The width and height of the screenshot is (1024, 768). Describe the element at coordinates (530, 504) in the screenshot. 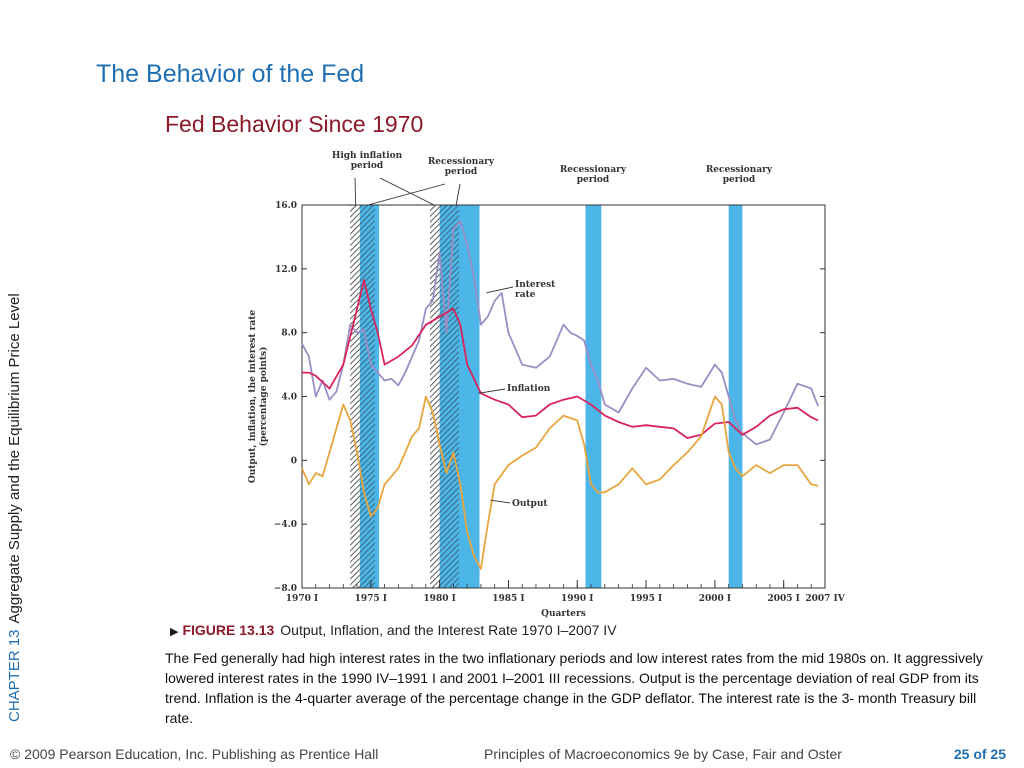

I see `output-annotation: Output` at that location.